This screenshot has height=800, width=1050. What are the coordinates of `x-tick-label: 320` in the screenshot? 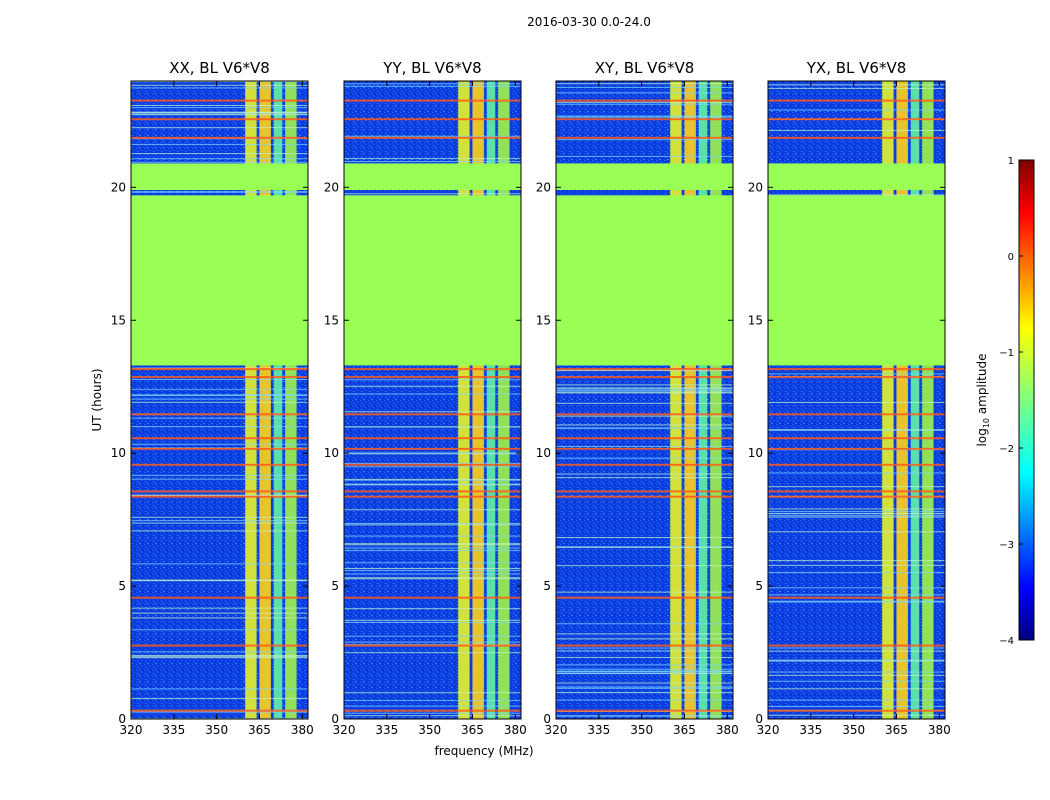 It's located at (768, 730).